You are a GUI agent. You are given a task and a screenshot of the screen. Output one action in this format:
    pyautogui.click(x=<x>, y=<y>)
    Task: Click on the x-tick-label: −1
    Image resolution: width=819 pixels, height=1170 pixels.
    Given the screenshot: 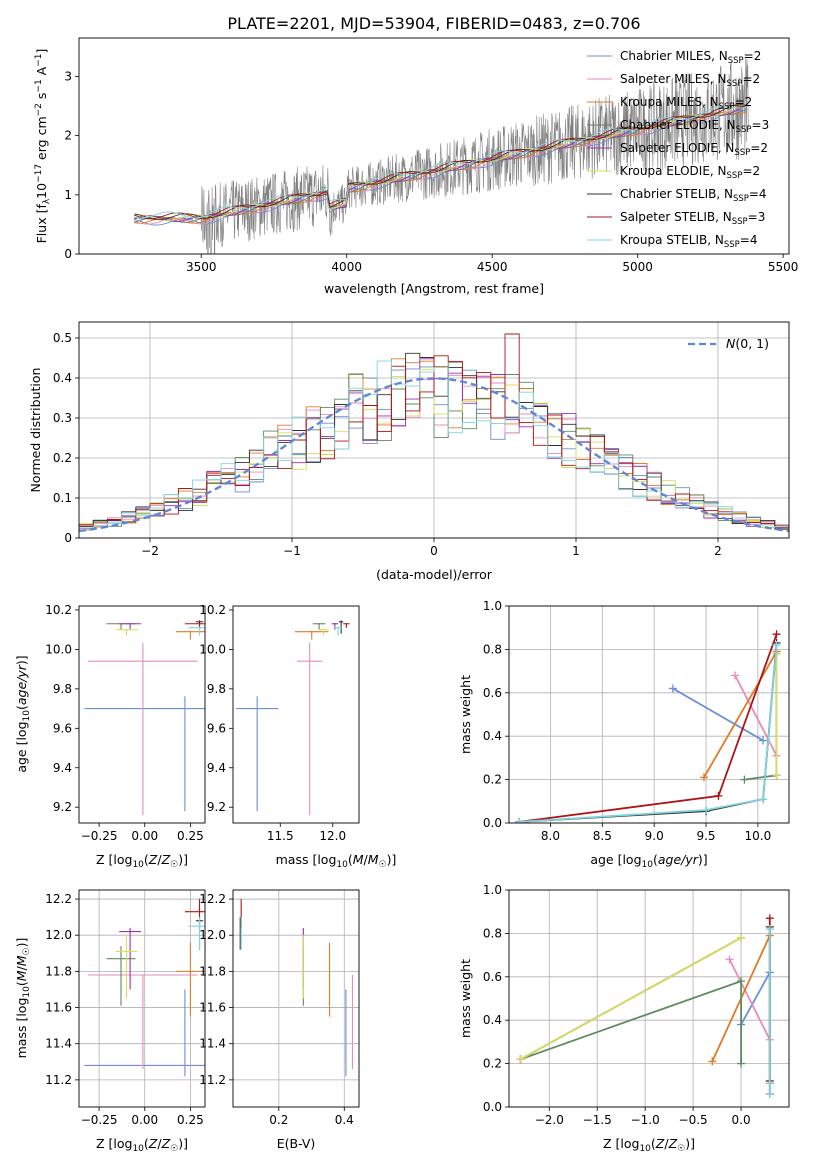 What is the action you would take?
    pyautogui.click(x=292, y=551)
    